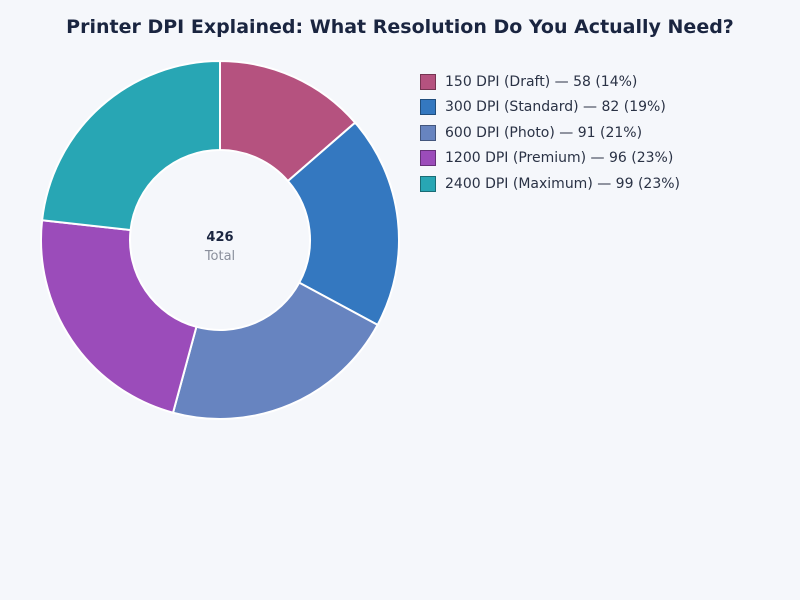  I want to click on center-total-label: Total, so click(219, 256).